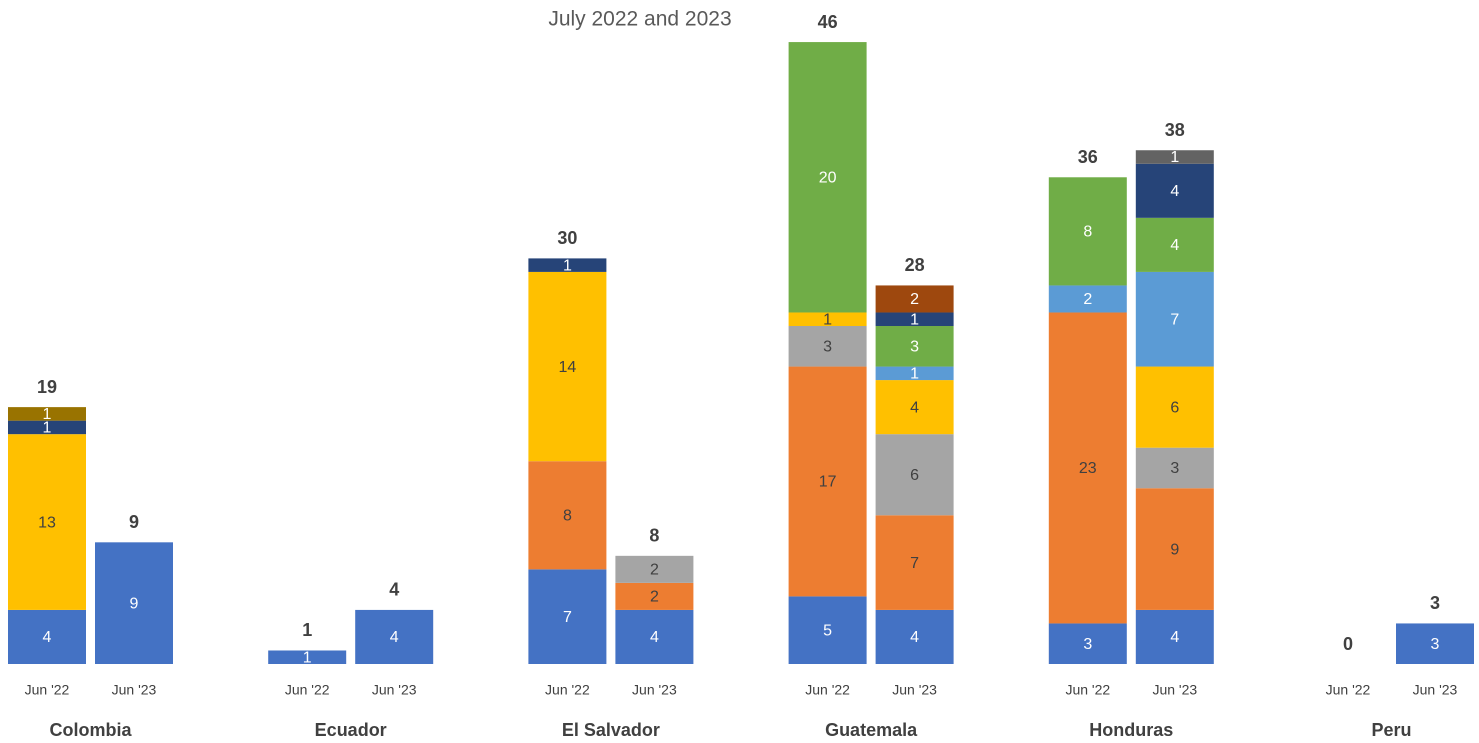  I want to click on total-label: 3, so click(1435, 603).